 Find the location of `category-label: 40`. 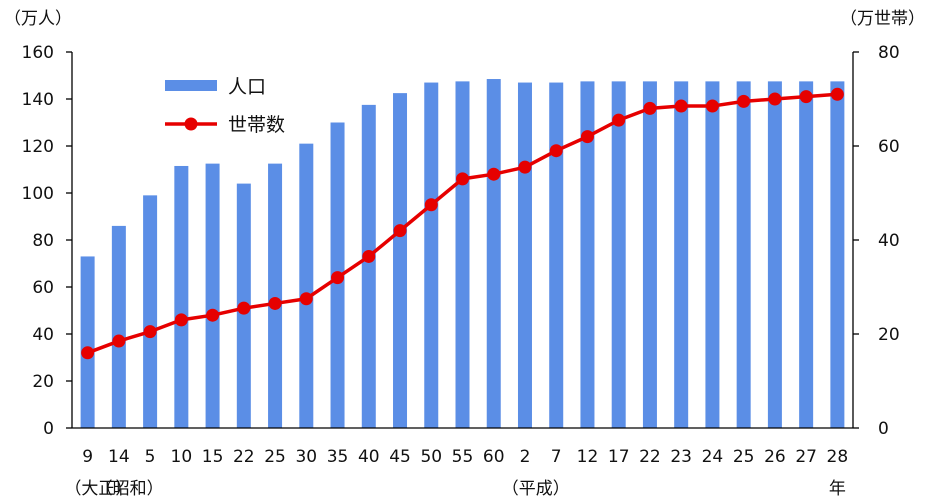

category-label: 40 is located at coordinates (369, 457).